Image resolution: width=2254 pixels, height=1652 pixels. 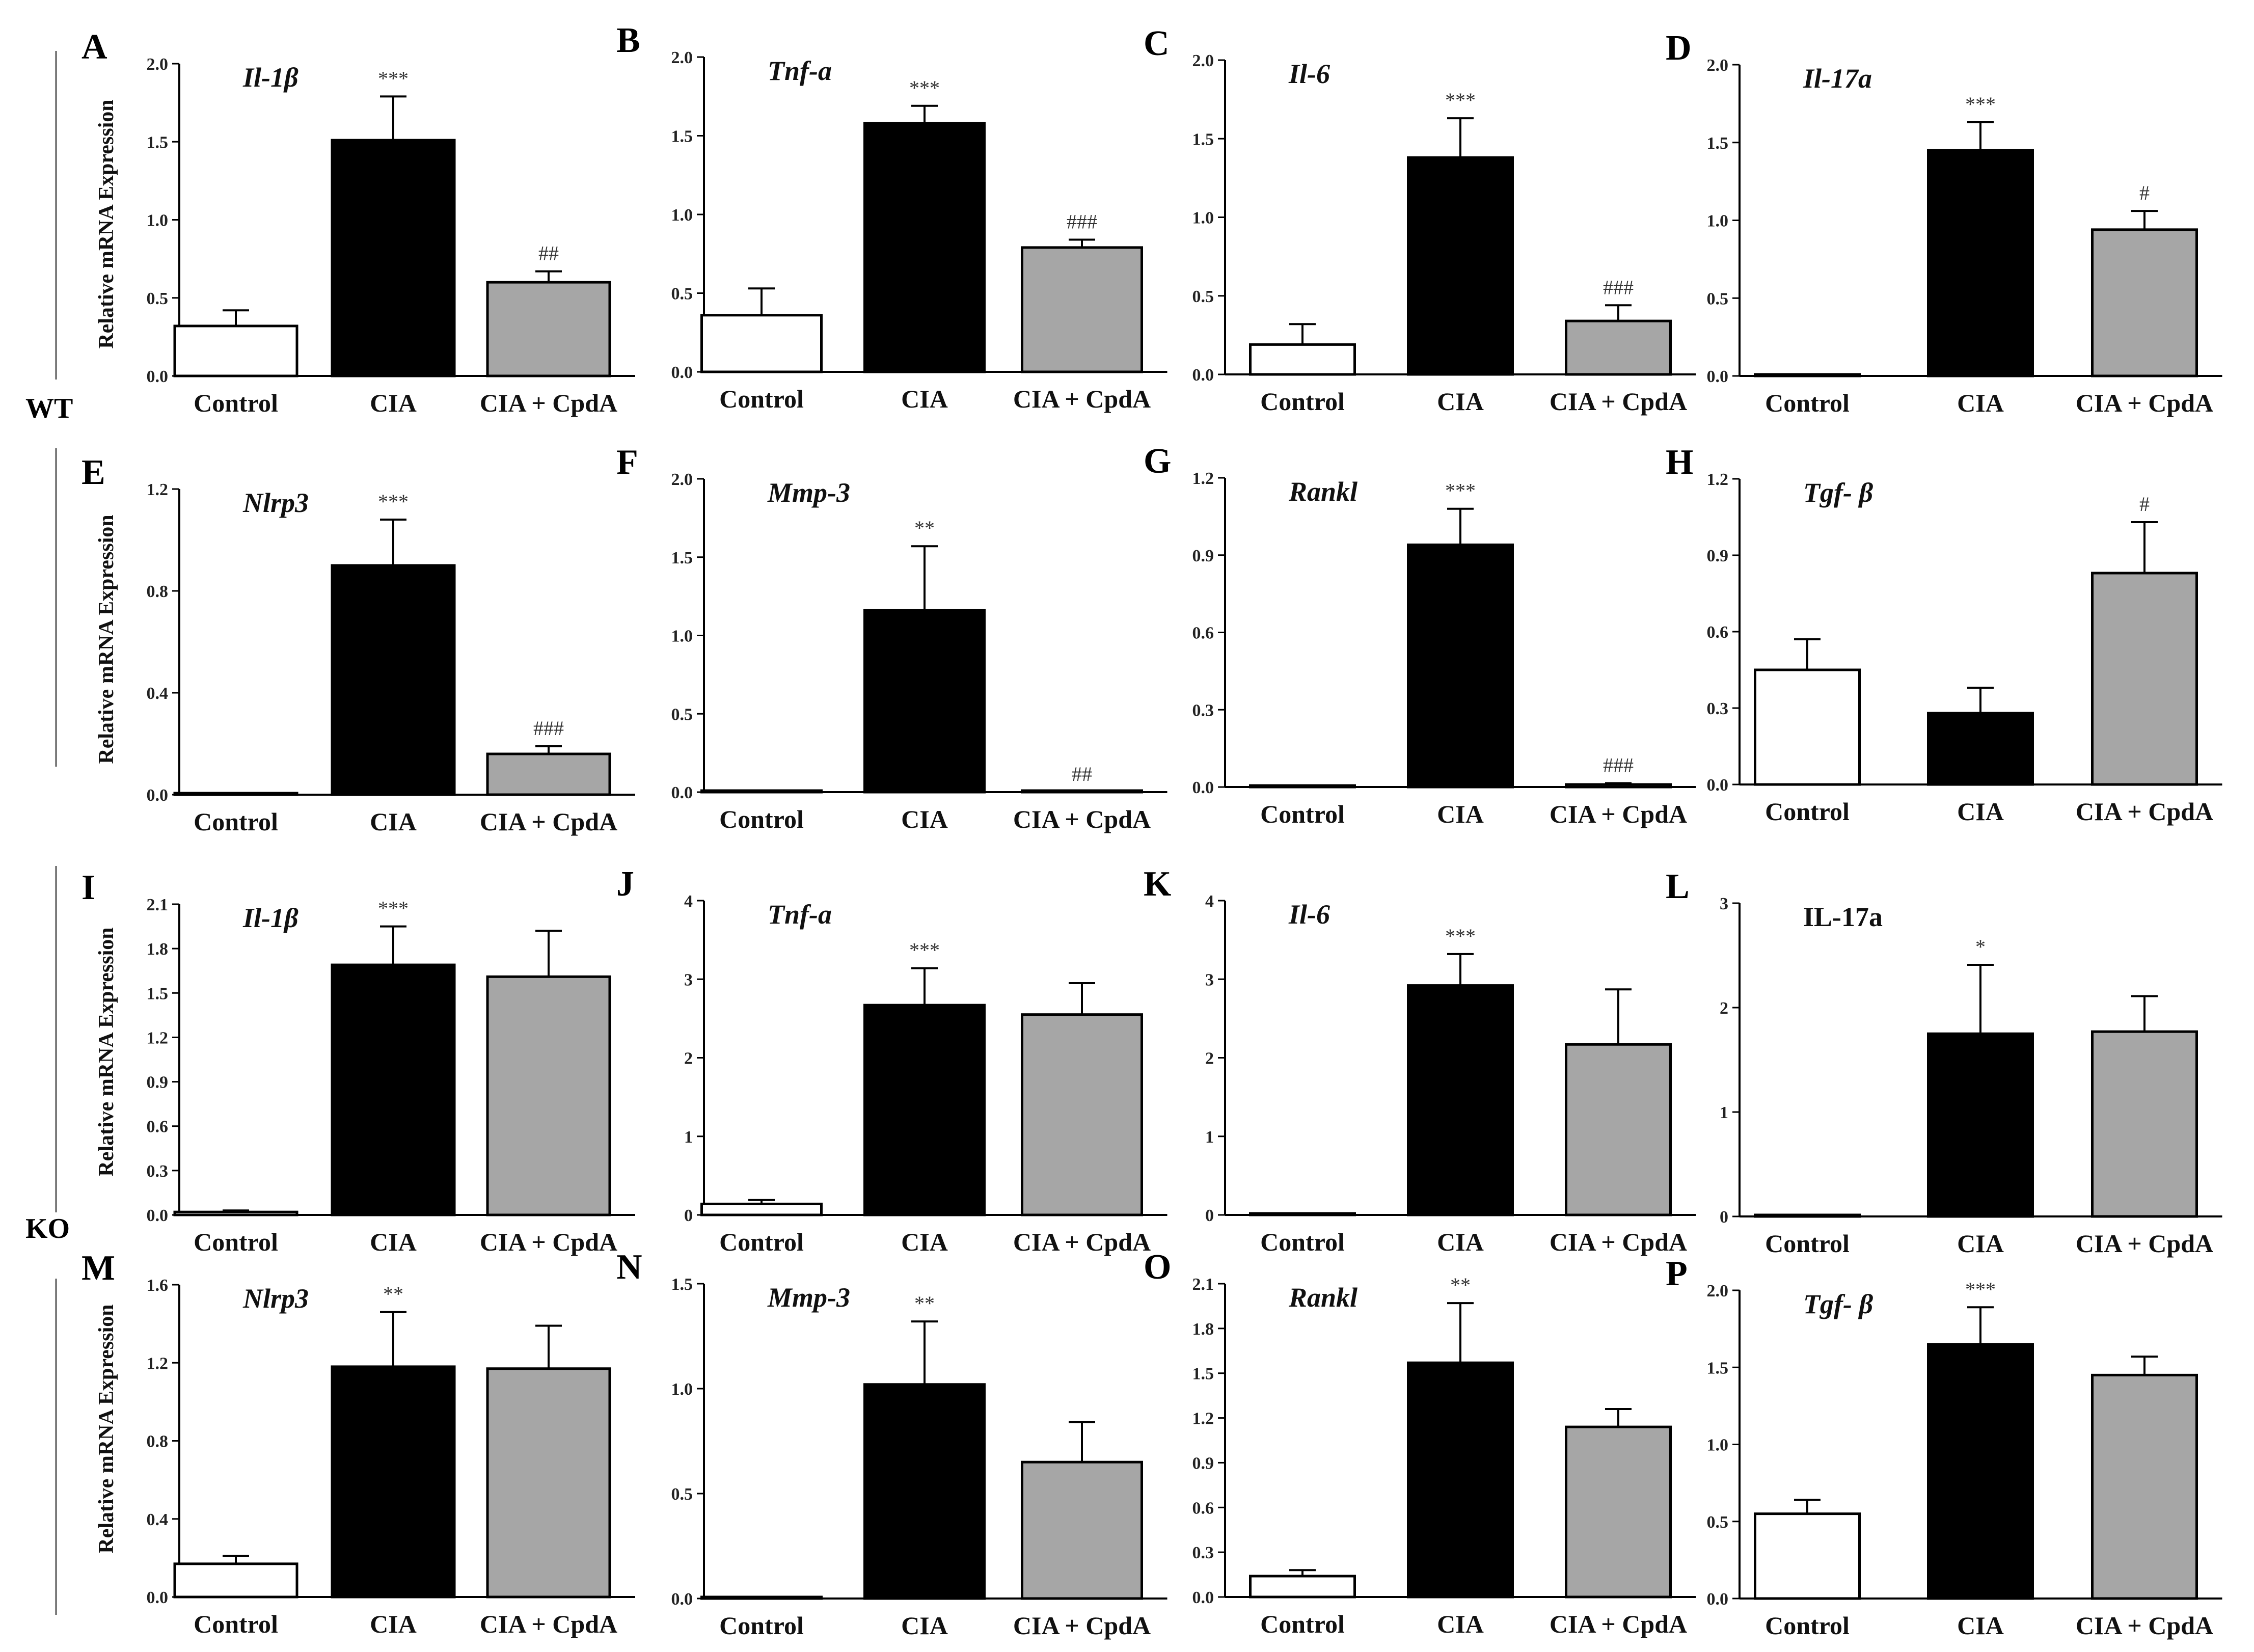 I want to click on y-tick-label-n: 1.0, so click(x=682, y=1389).